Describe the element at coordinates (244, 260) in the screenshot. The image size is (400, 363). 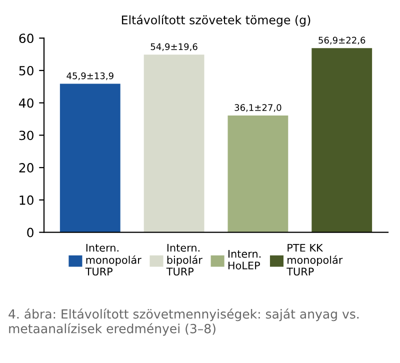
I see `legend-label: Intern. HoLEP` at that location.